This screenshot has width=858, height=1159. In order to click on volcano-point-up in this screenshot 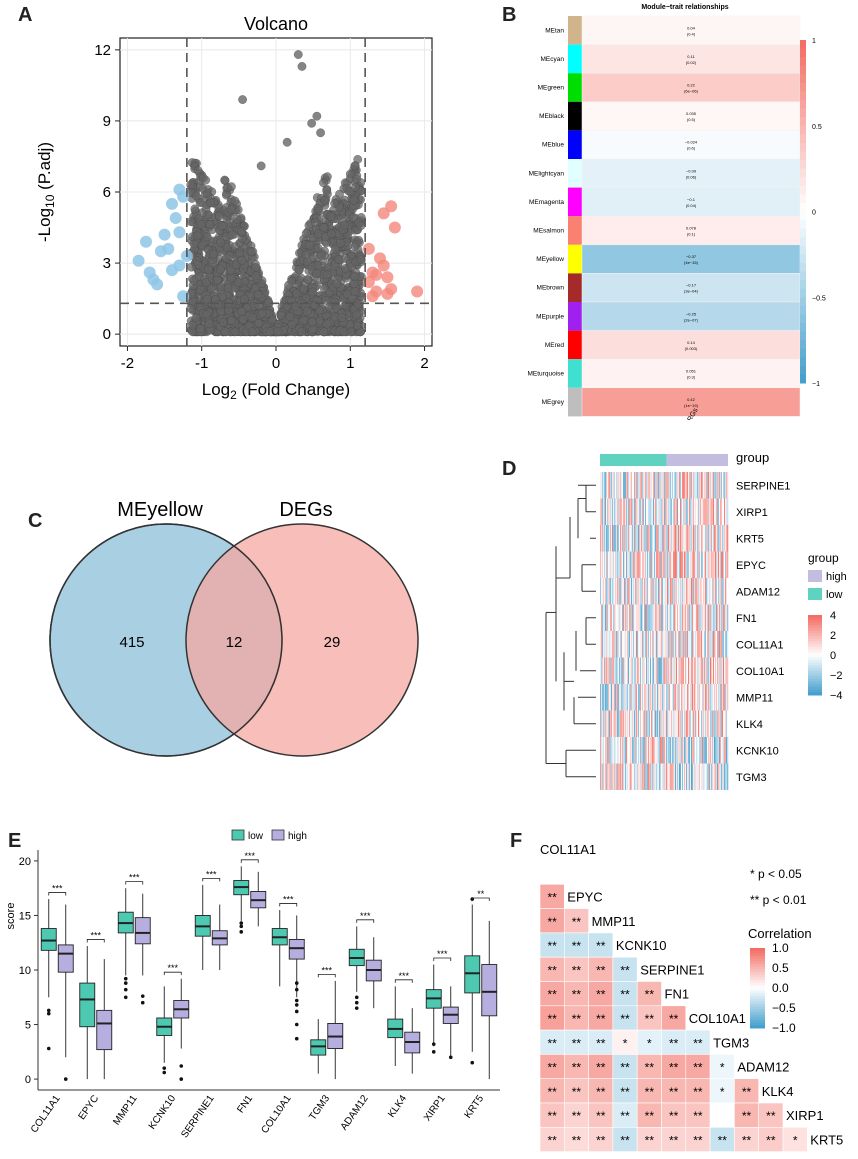, I will do `click(391, 206)`.